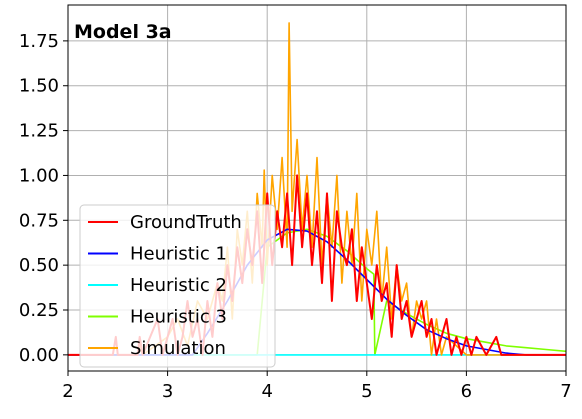 This screenshot has height=419, width=582. Describe the element at coordinates (178, 317) in the screenshot. I see `legend-label: Heuristic 3` at that location.